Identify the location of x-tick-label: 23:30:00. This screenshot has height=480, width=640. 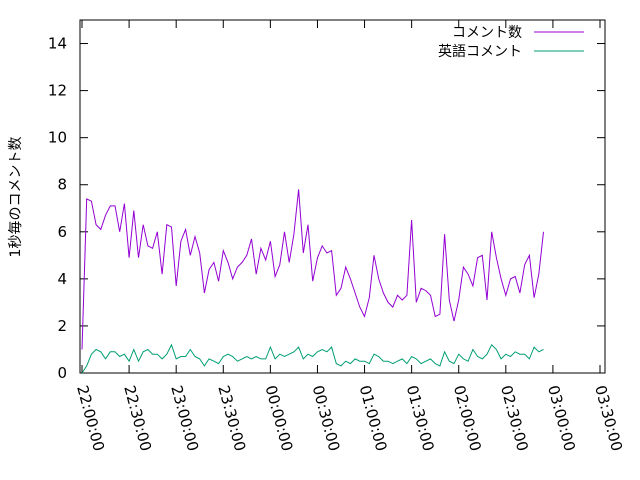
(231, 418).